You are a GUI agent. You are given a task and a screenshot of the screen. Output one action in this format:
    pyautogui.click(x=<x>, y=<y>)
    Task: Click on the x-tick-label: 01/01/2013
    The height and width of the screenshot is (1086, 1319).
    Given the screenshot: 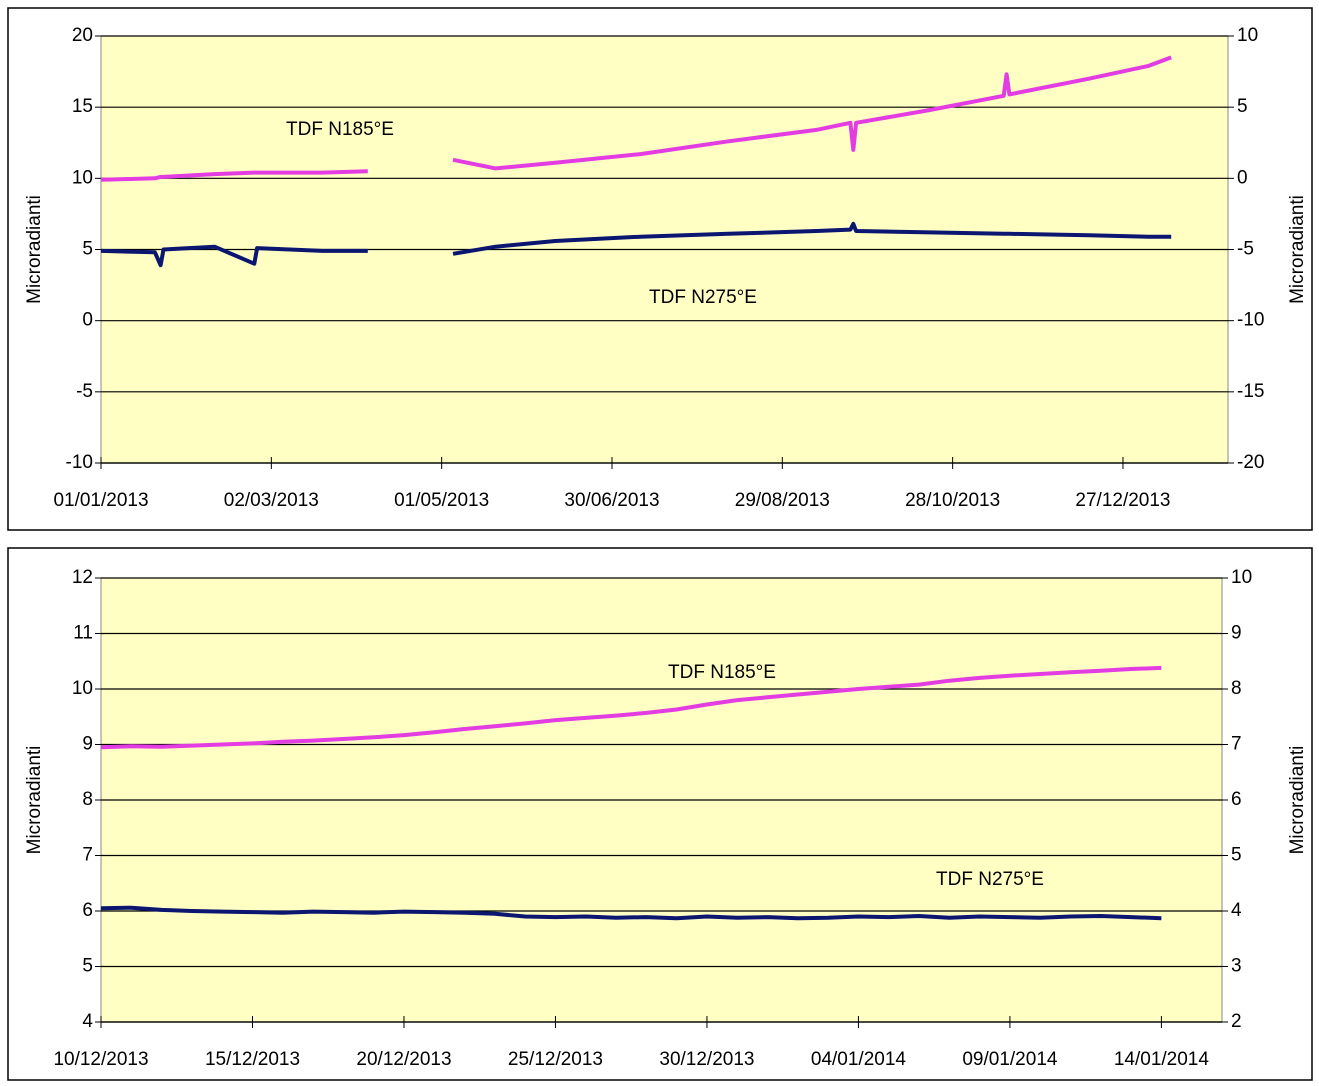 What is the action you would take?
    pyautogui.click(x=100, y=500)
    